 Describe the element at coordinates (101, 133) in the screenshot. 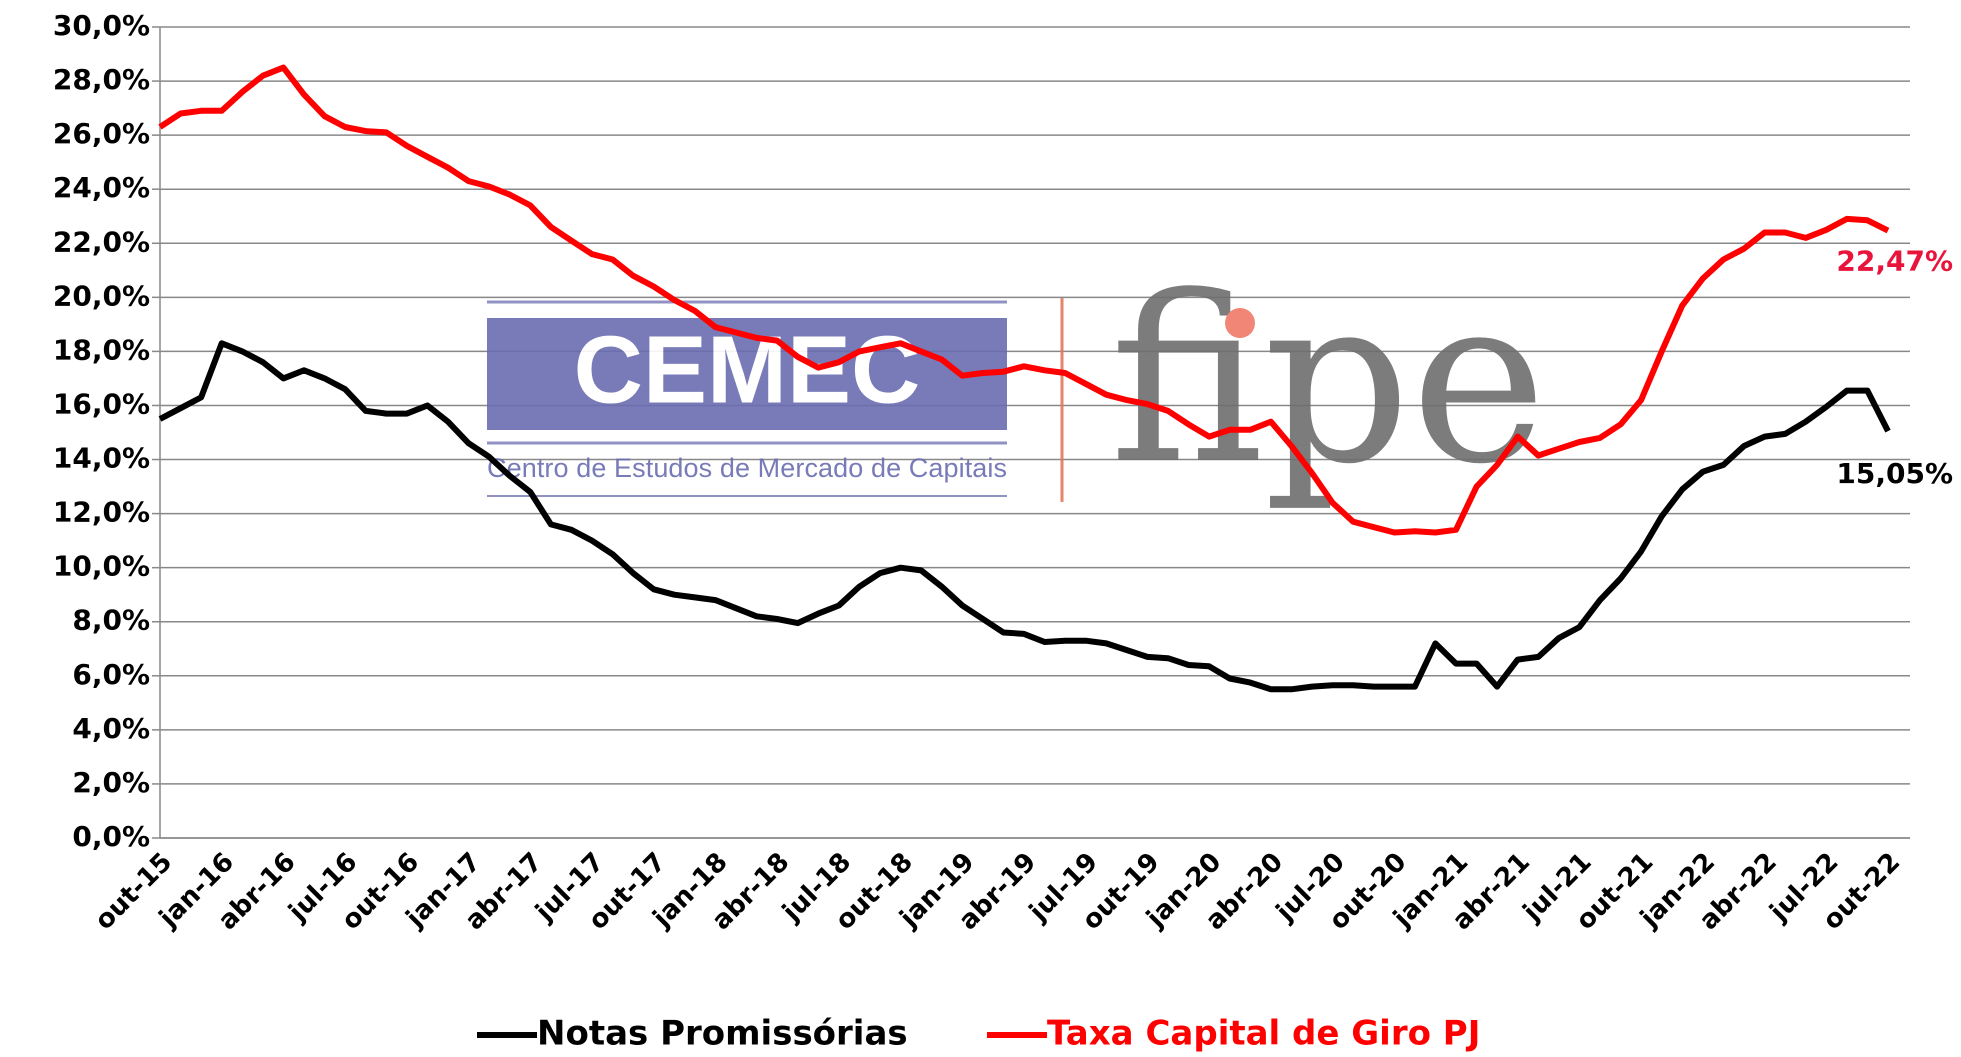

I see `y-tick-label: 26,0%` at that location.